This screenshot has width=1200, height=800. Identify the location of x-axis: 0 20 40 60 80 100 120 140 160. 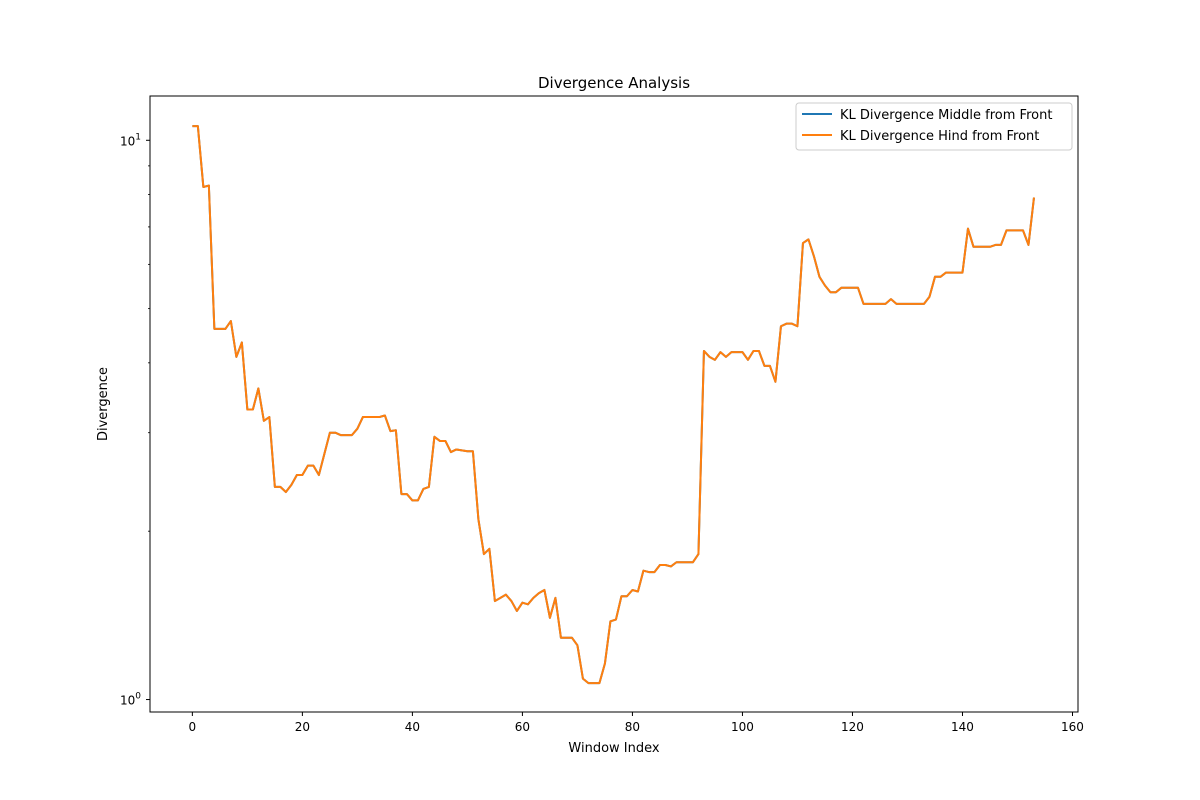
(636, 723).